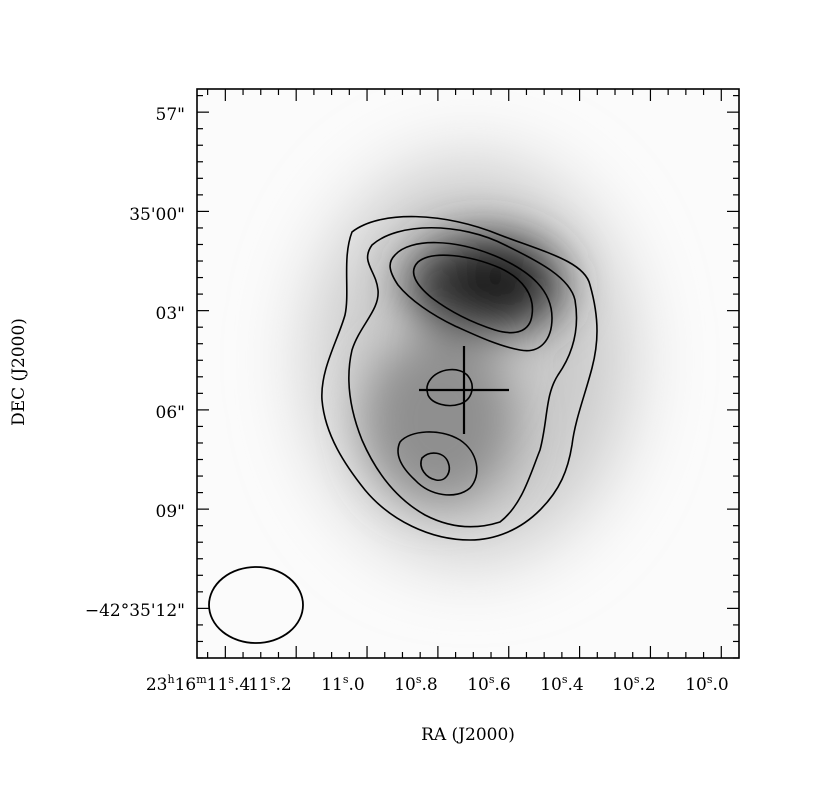 The width and height of the screenshot is (830, 787). What do you see at coordinates (464, 390) in the screenshot?
I see `cross-marker` at bounding box center [464, 390].